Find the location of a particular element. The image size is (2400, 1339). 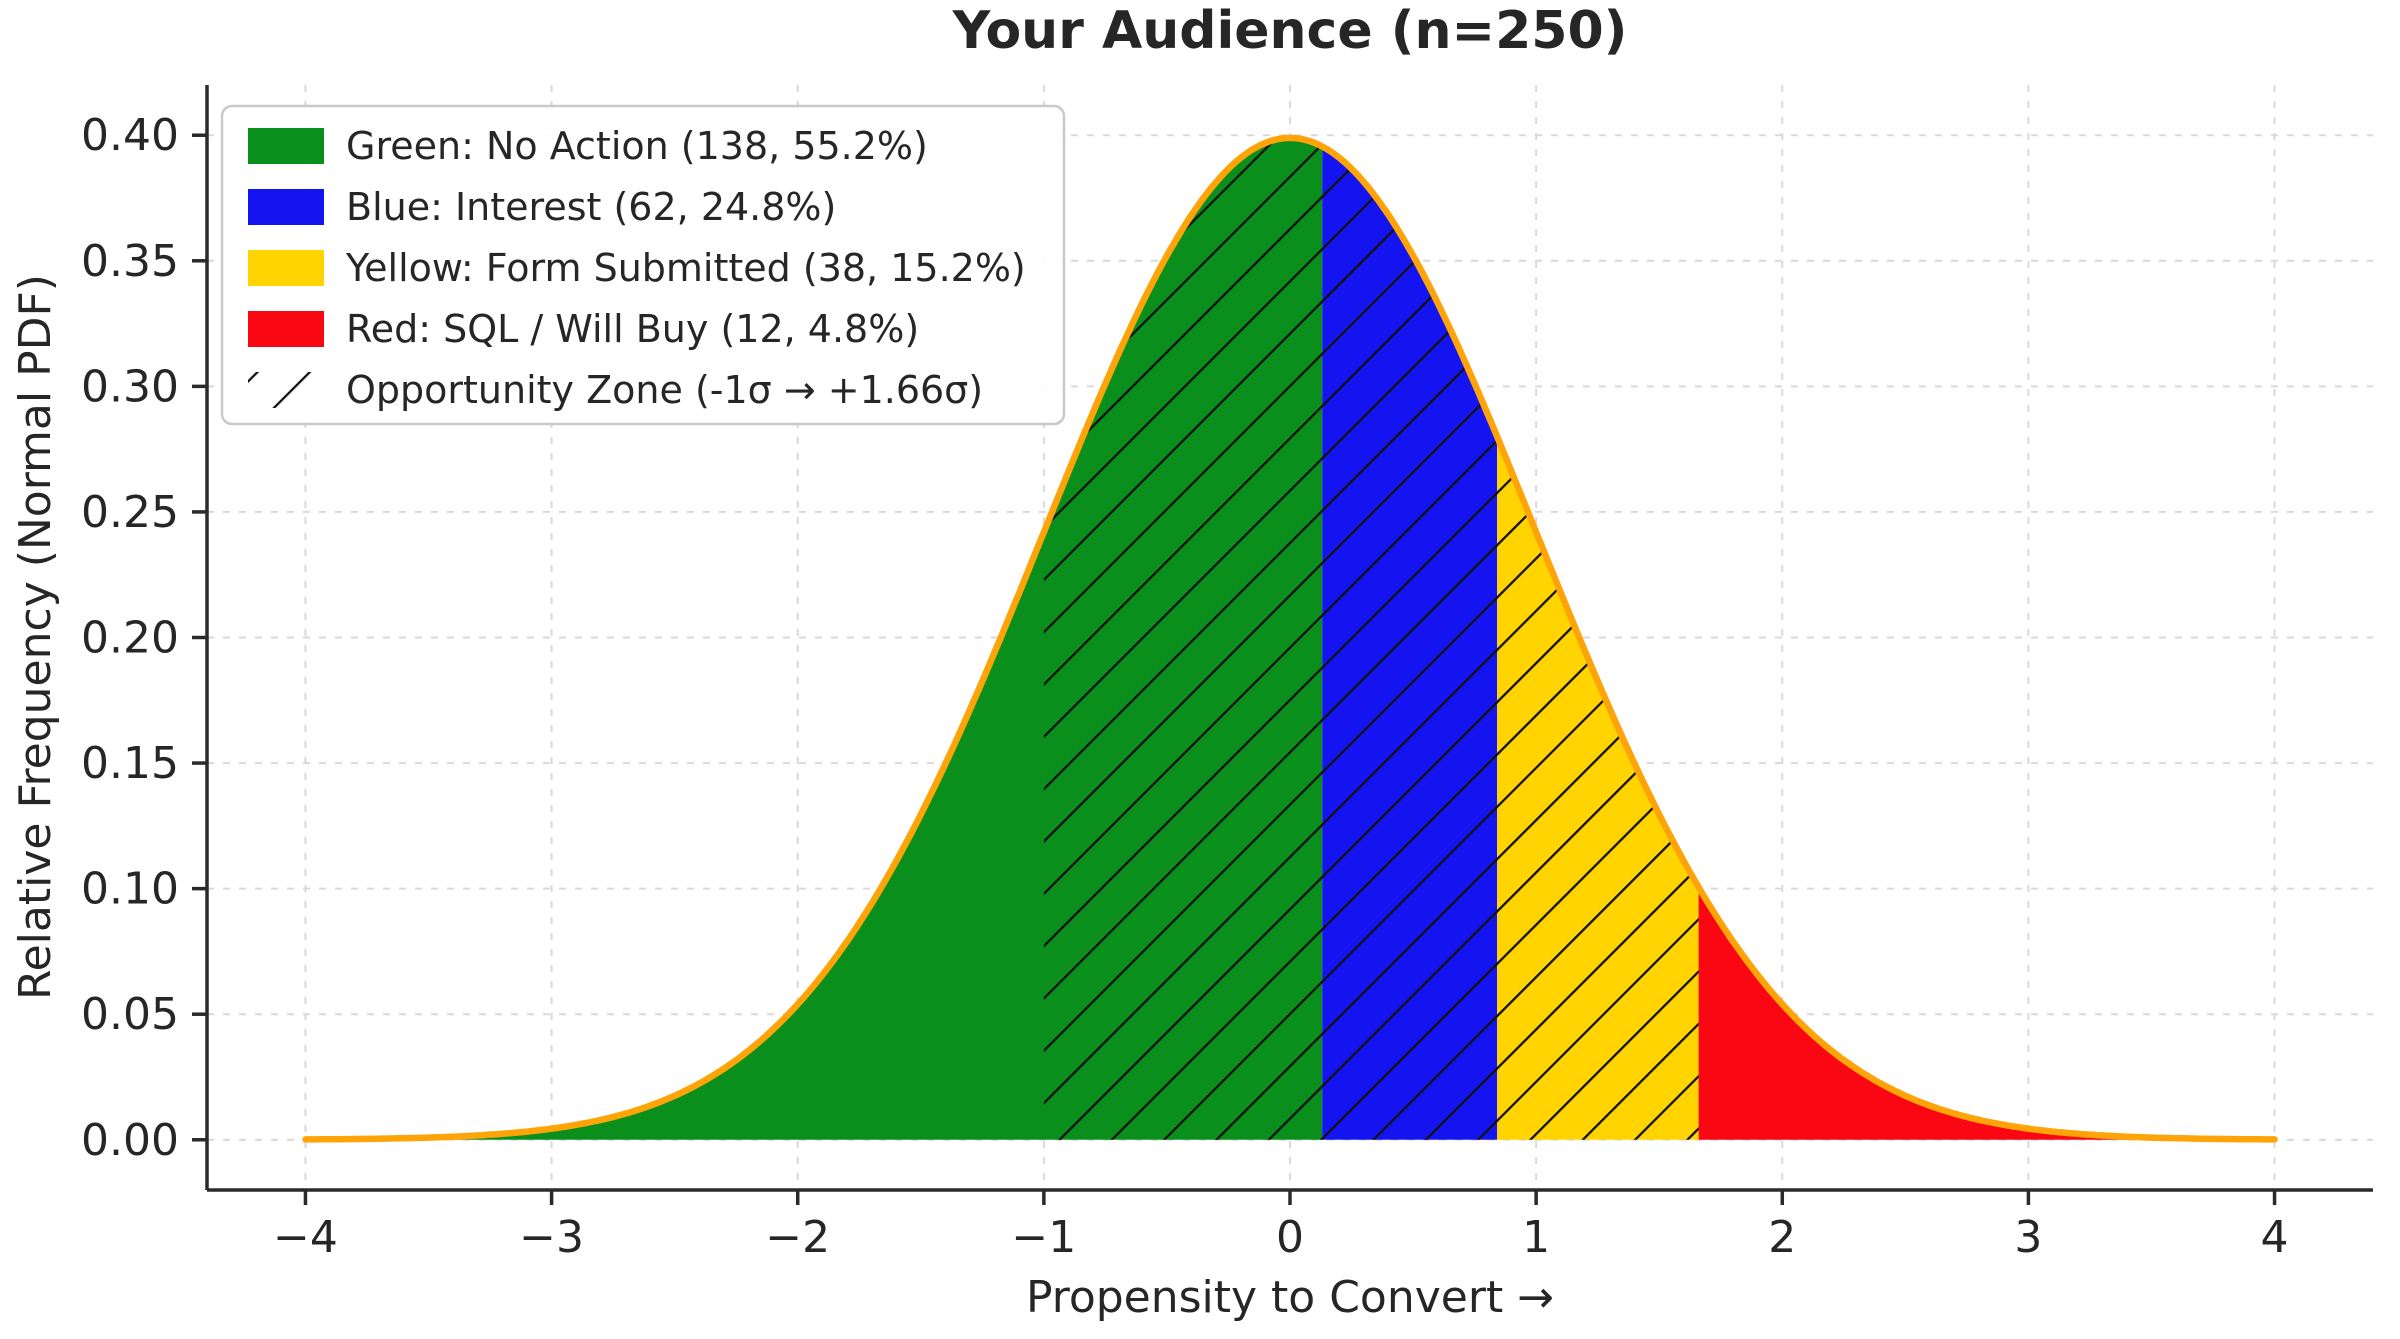

x-tick-label: 2 is located at coordinates (1782, 1237).